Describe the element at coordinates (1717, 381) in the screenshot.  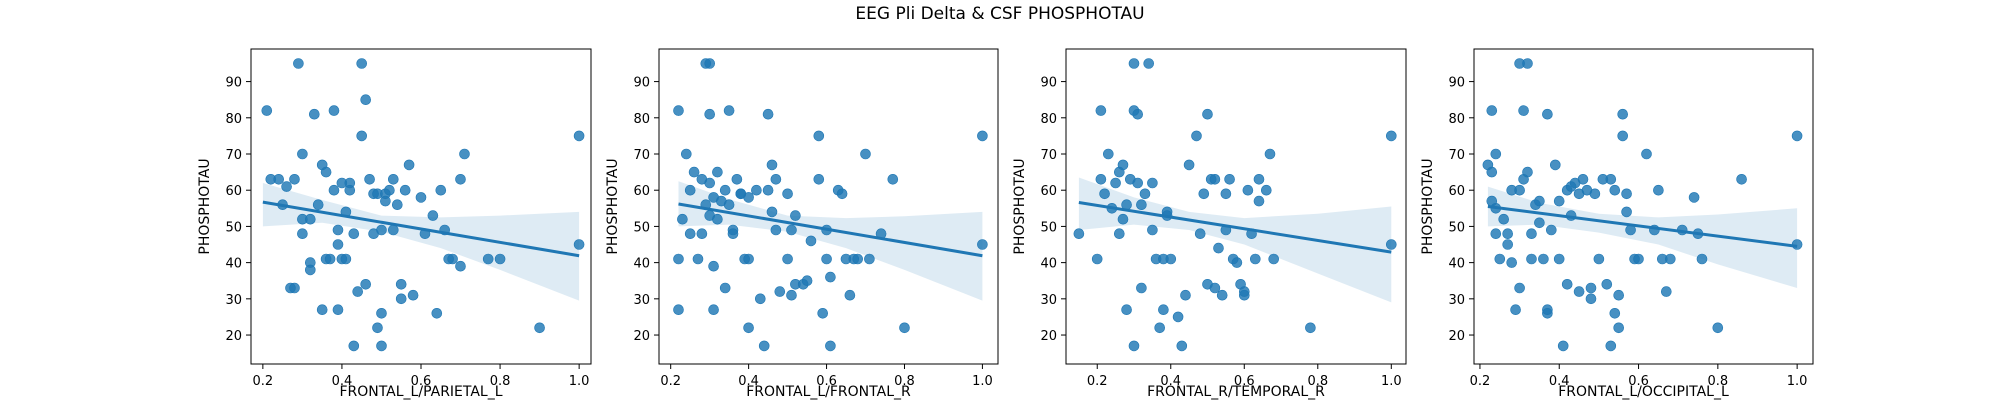
I see `x-tick-label: 0.8` at that location.